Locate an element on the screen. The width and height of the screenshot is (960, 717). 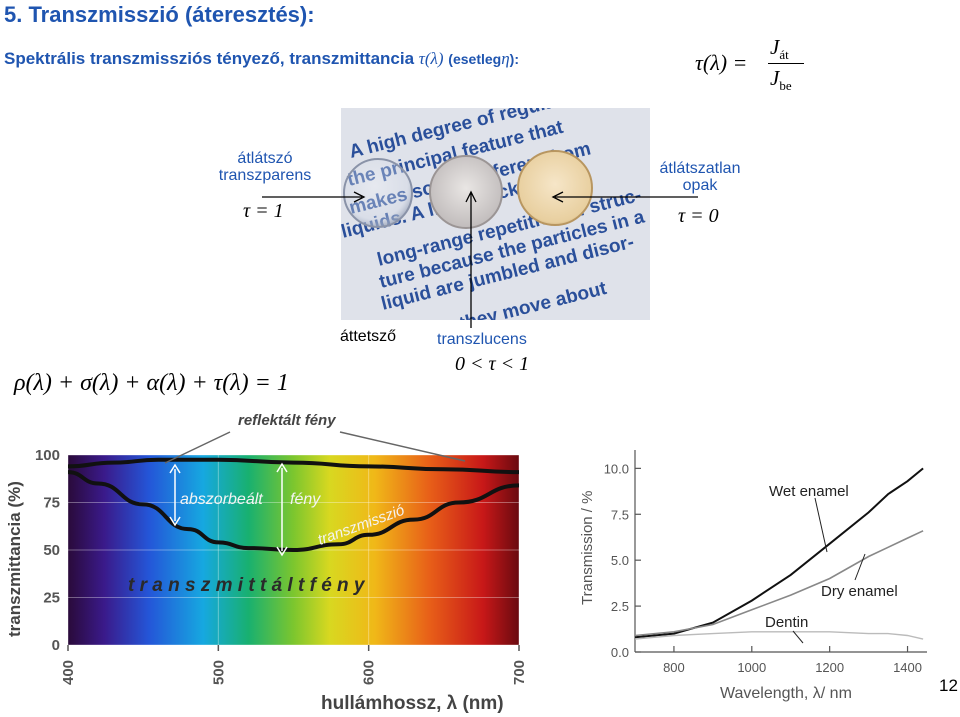
absorbed-label: abszorbeált is located at coordinates (221, 499).